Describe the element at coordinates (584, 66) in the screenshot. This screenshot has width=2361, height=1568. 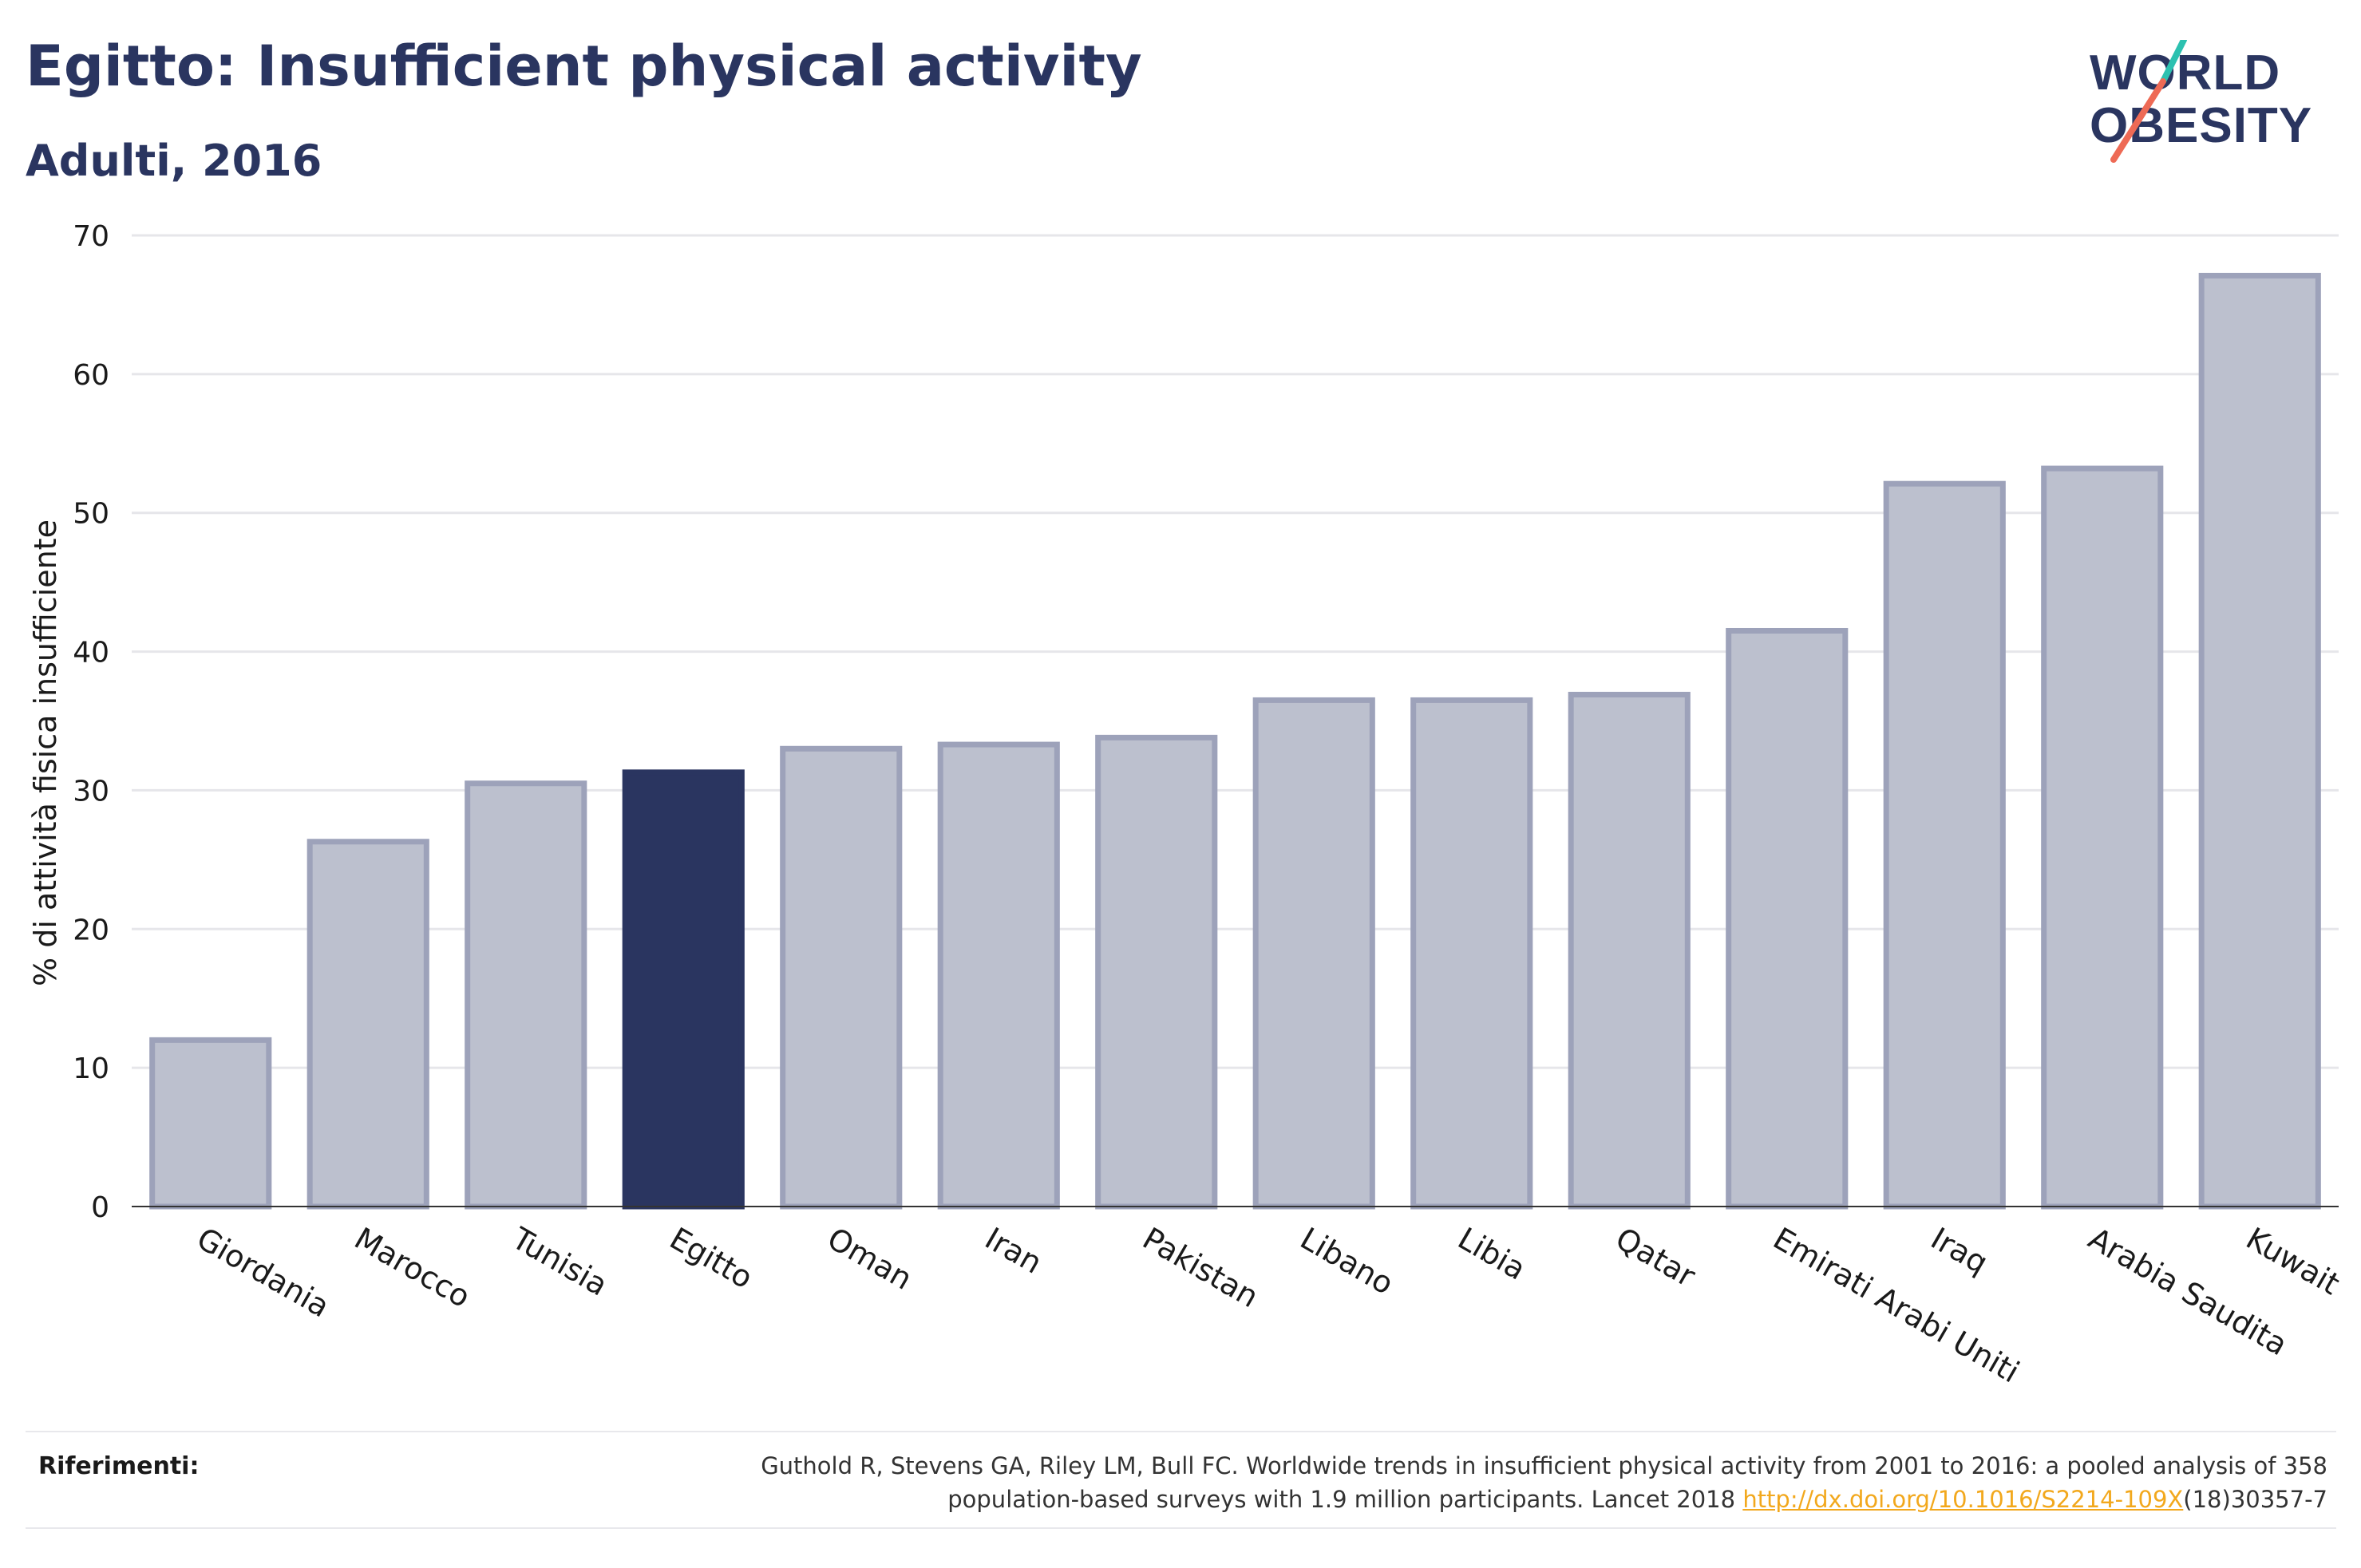
I see `chart-title: Egitto: Insufficient physical activity` at that location.